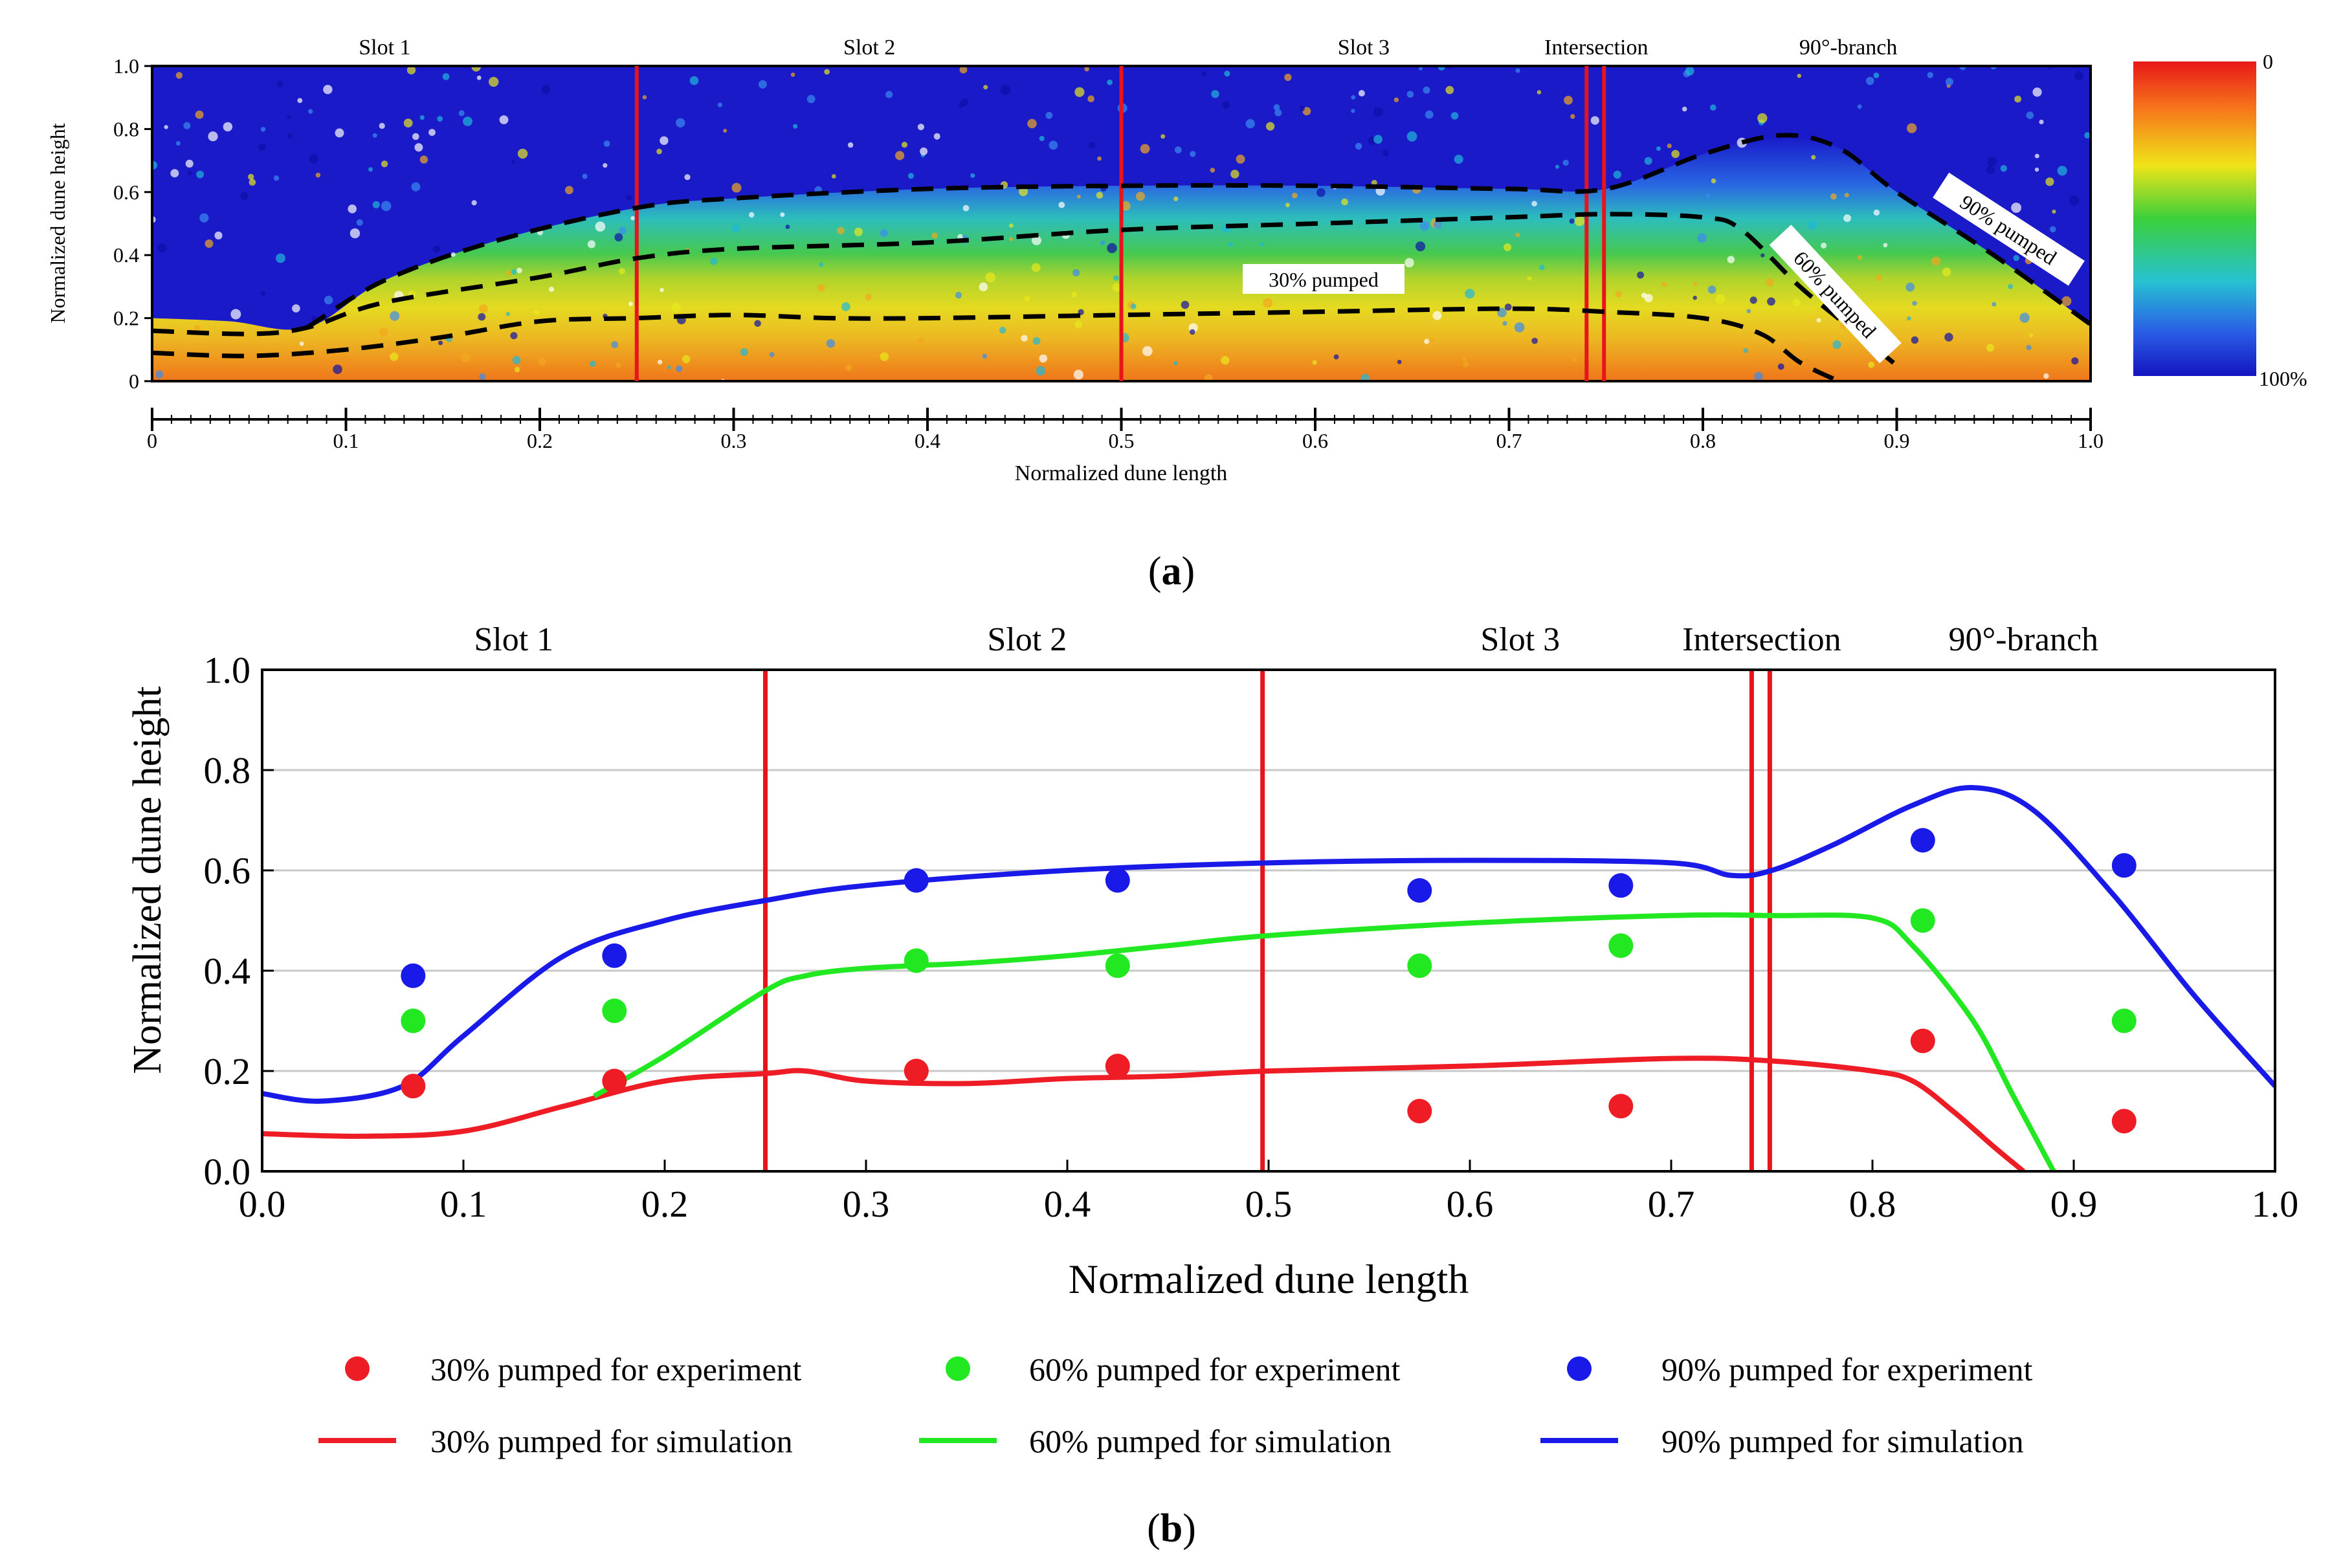 This screenshot has height=1568, width=2343. I want to click on panel-b-x-tick-label: 0.5, so click(1269, 1204).